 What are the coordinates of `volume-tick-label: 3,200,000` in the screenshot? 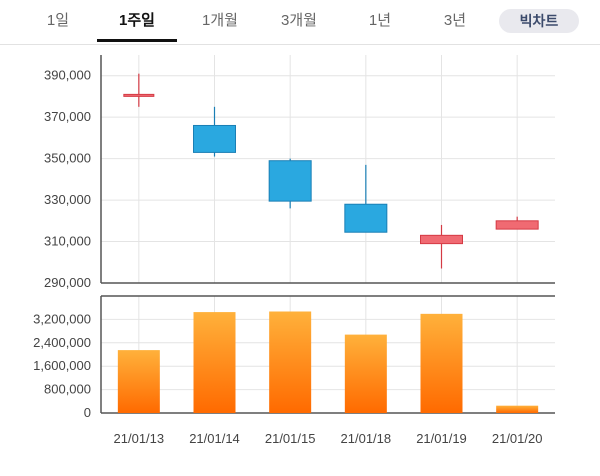 It's located at (62, 318).